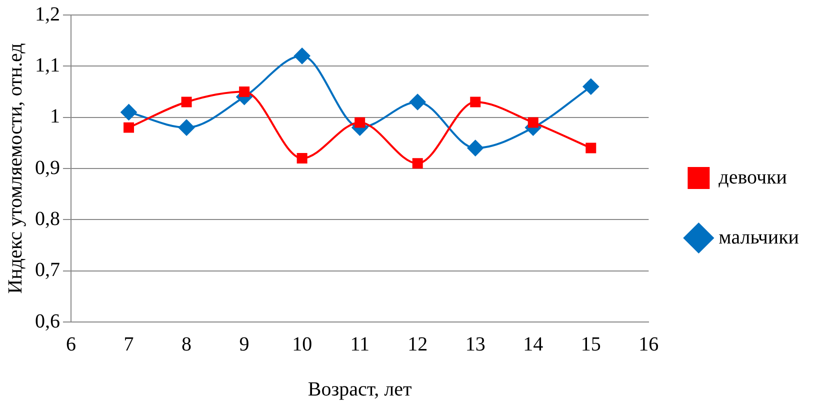 This screenshot has height=406, width=813. Describe the element at coordinates (47, 219) in the screenshot. I see `y-tick-label: 0,8` at that location.